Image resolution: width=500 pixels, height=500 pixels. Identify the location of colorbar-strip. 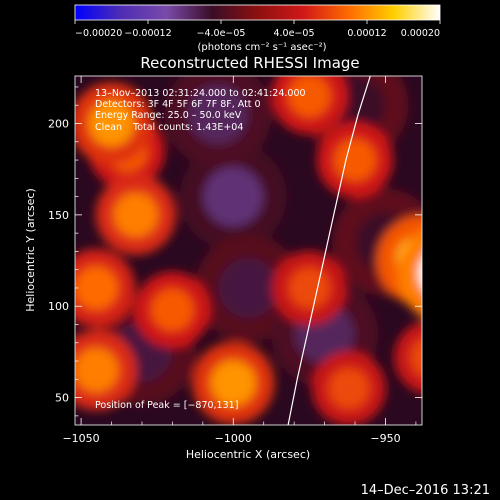
(257, 12).